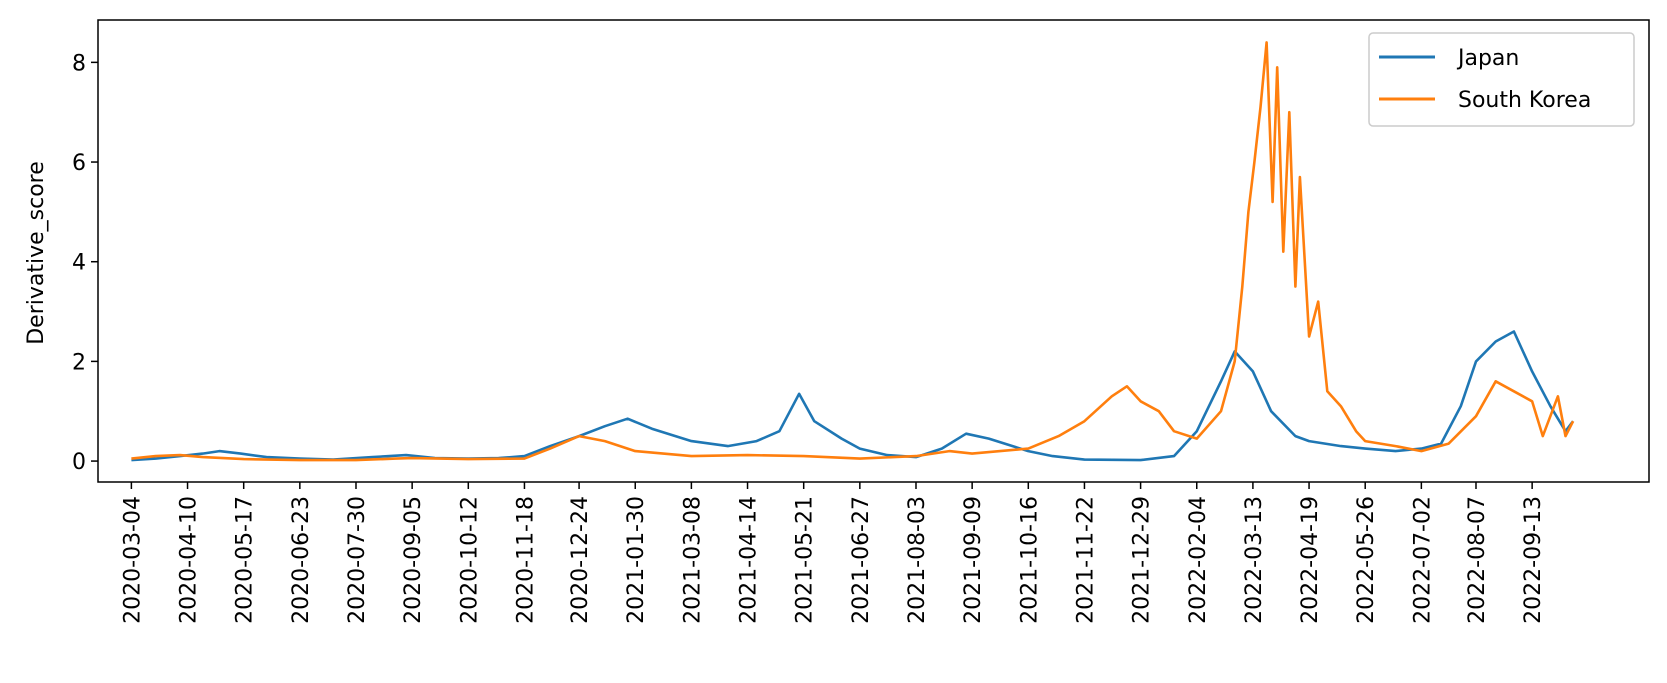  I want to click on x-tick-label: 2022-05-26, so click(1366, 560).